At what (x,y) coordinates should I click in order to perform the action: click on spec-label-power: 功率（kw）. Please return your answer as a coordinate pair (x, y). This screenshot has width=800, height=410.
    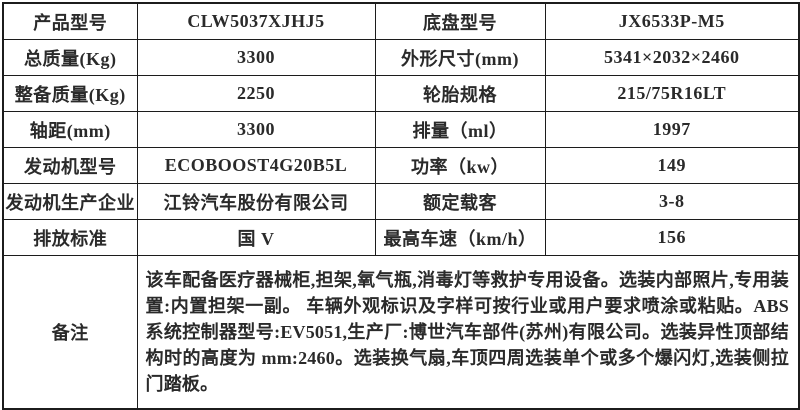
    Looking at the image, I should click on (460, 165).